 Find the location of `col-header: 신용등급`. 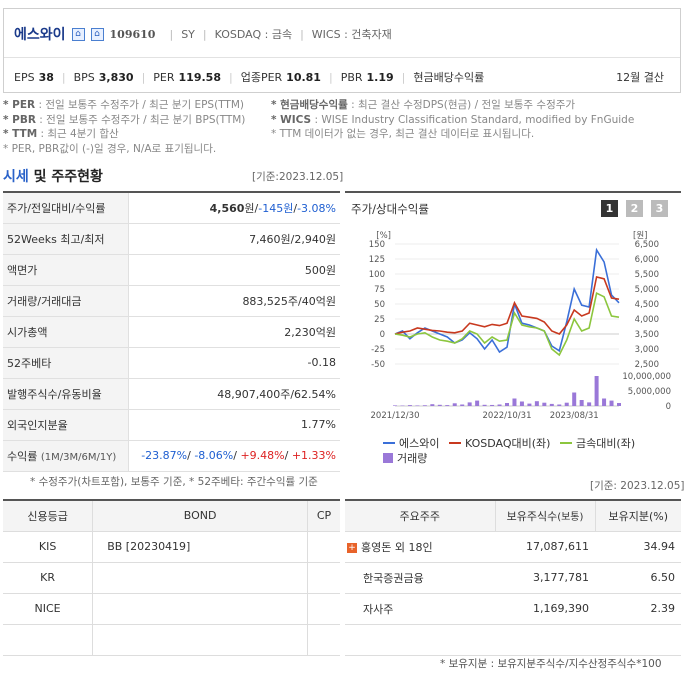

col-header: 신용등급 is located at coordinates (48, 516).